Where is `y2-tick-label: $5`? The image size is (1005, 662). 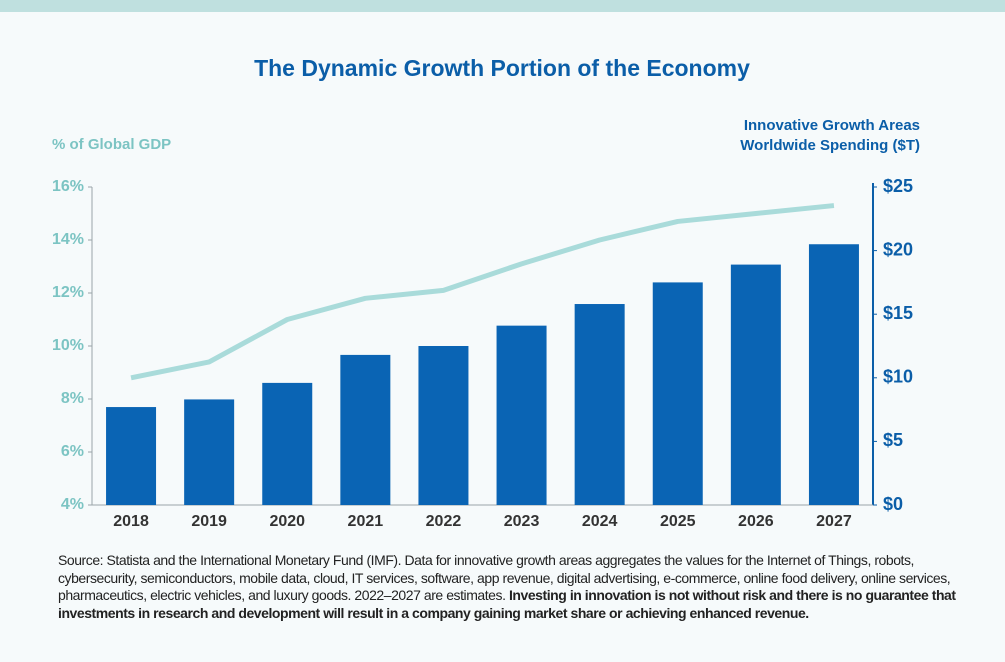
y2-tick-label: $5 is located at coordinates (893, 440).